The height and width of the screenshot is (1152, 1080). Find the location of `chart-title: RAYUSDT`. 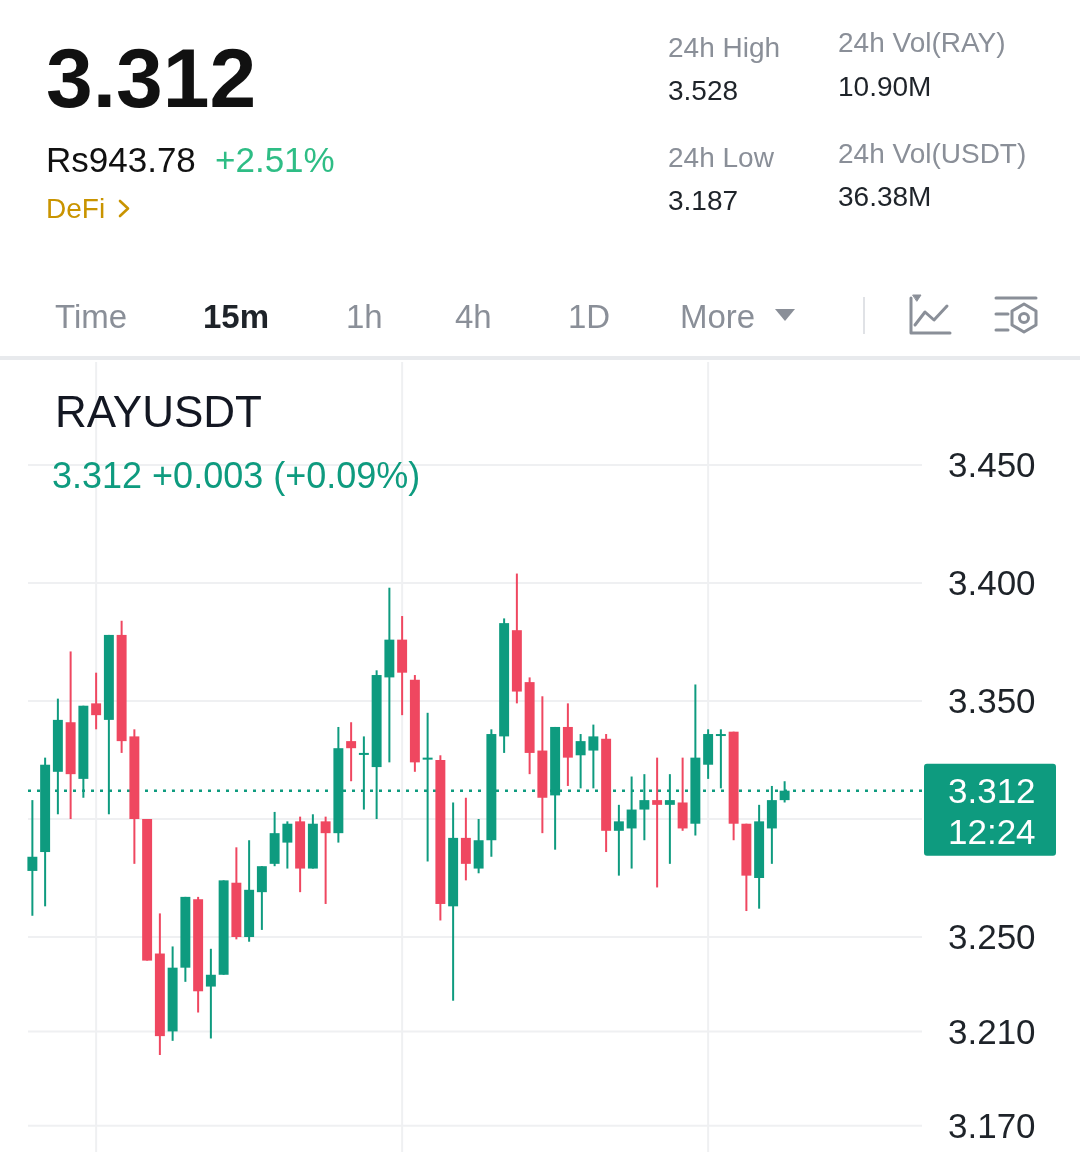

chart-title: RAYUSDT is located at coordinates (158, 411).